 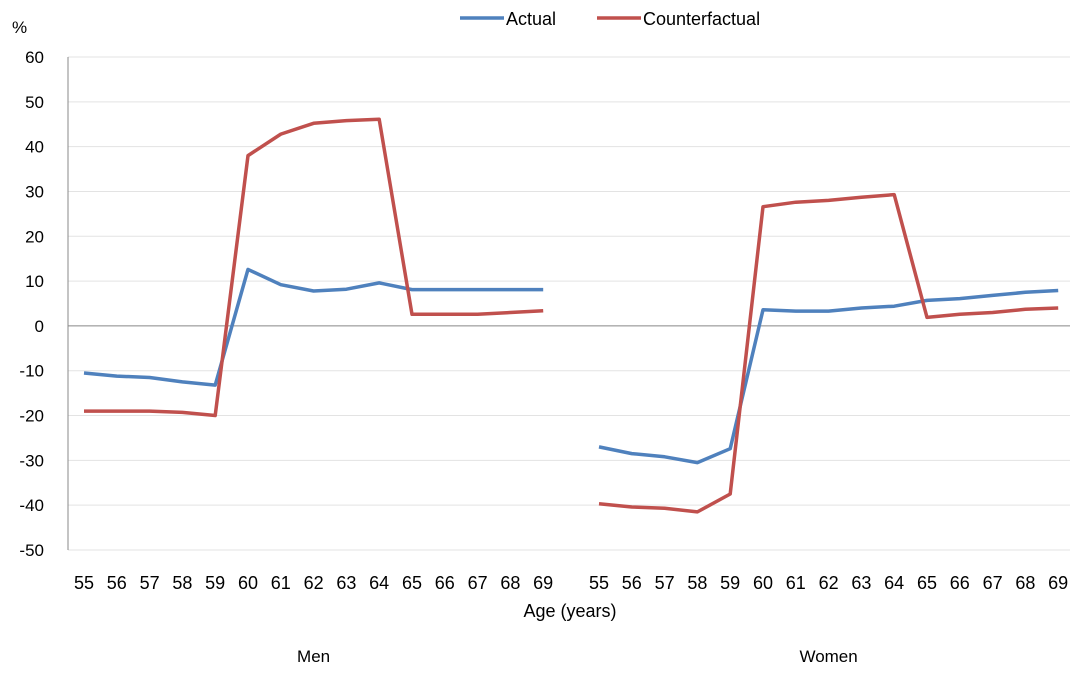 I want to click on y-axis: 60 50 40 30 20 10 0 -10 -20 -30 -40 -50, so click(x=44, y=304).